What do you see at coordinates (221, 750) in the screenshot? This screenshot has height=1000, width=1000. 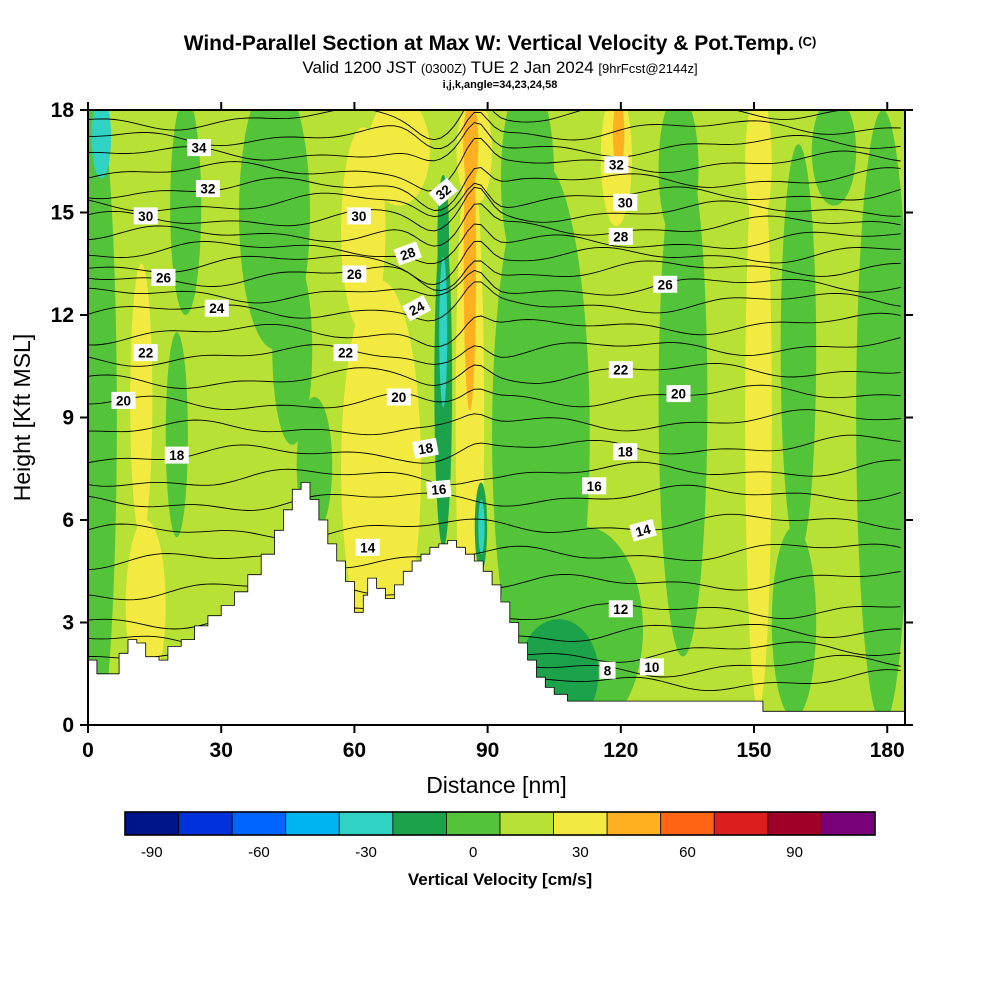 I see `x-tick-label: 30` at bounding box center [221, 750].